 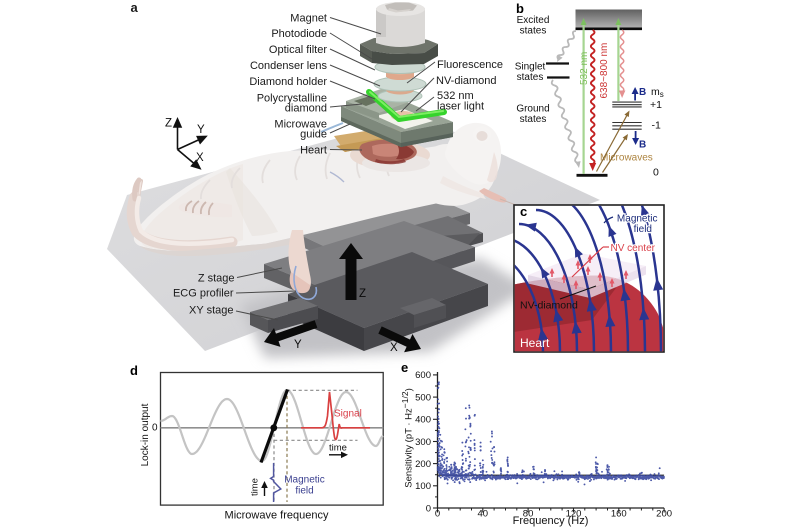 I want to click on svg-text: ECG profiler, so click(x=203, y=294).